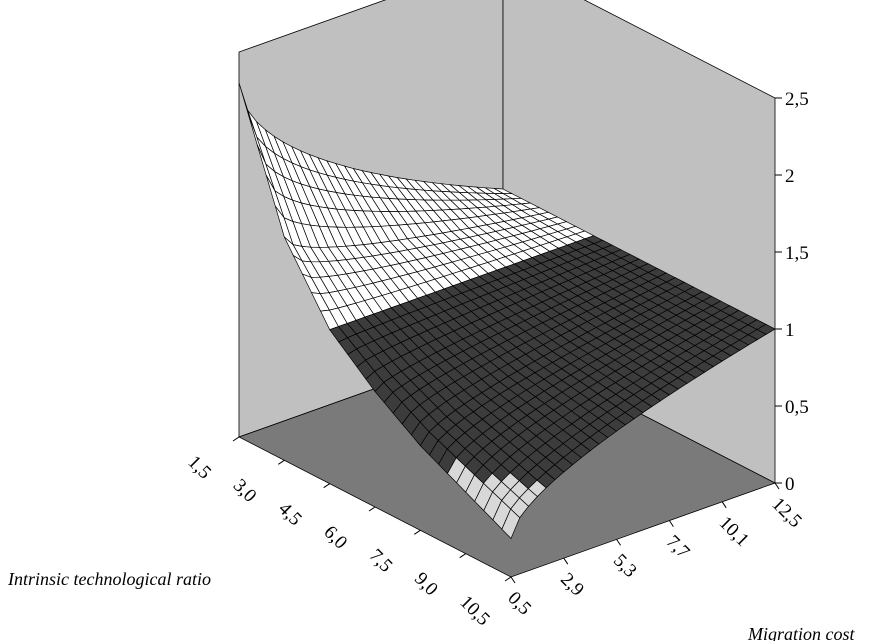  Describe the element at coordinates (474, 611) in the screenshot. I see `x-tick-label: 10,5` at that location.